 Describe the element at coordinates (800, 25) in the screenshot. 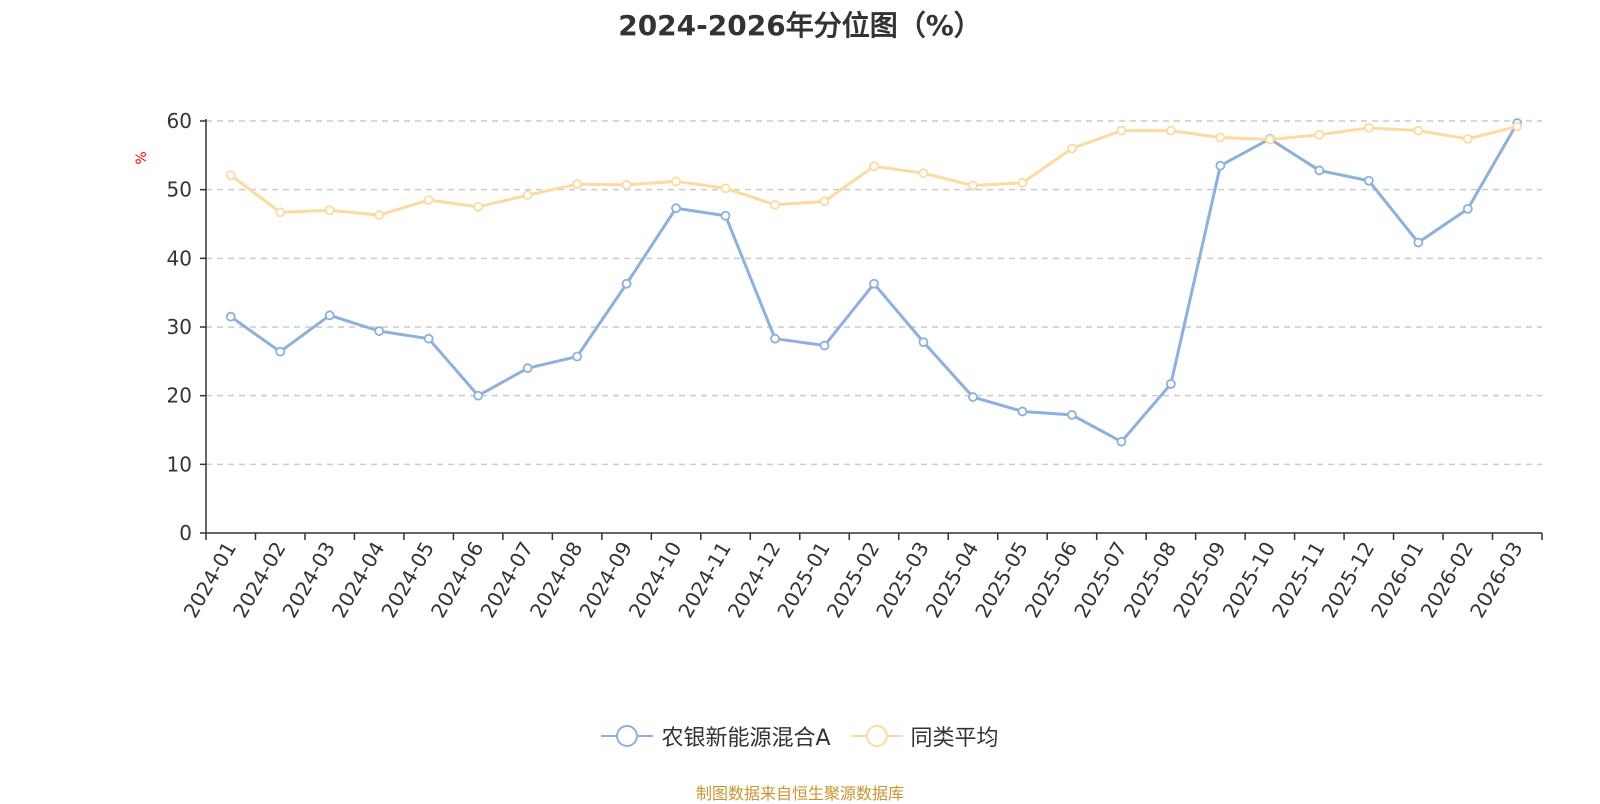

I see `chart-title: 2024-2026年分位图（%）` at that location.